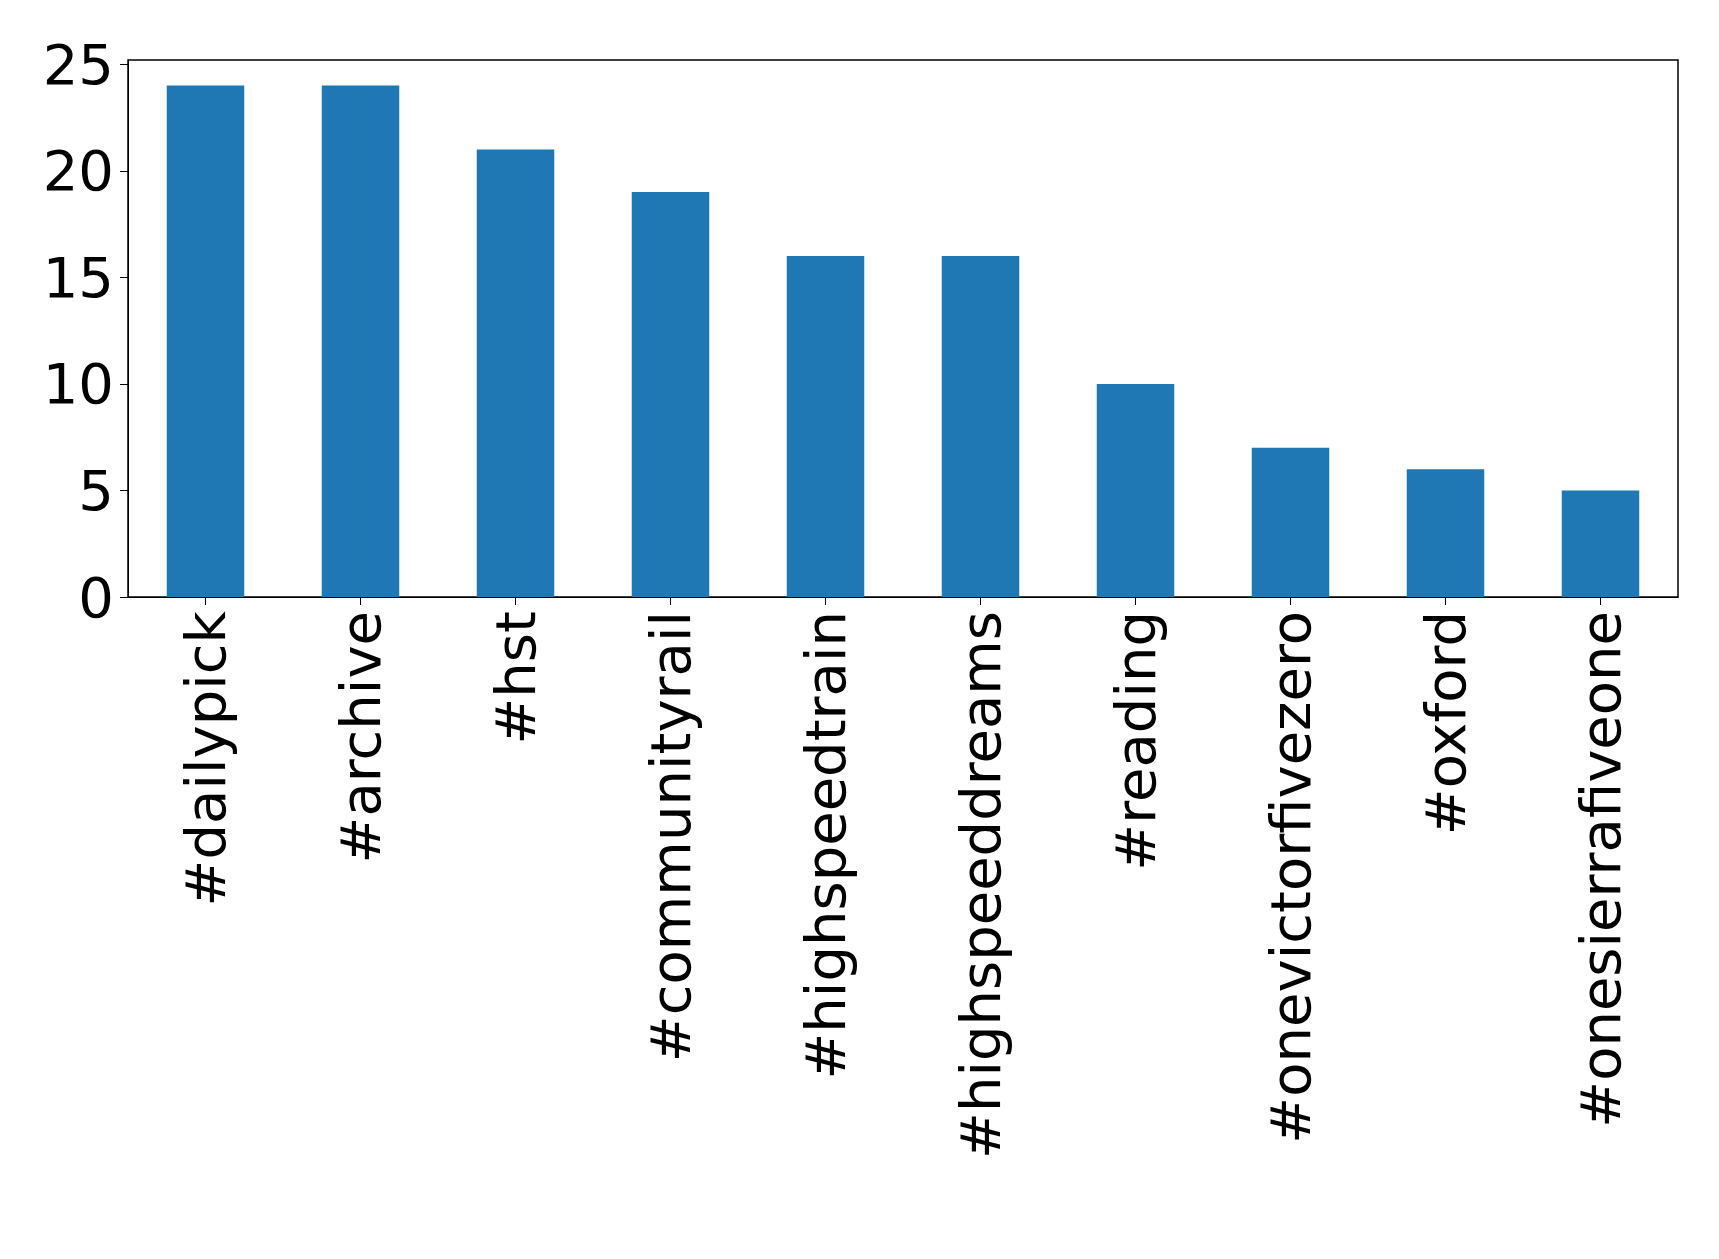 The height and width of the screenshot is (1259, 1719). What do you see at coordinates (360, 737) in the screenshot?
I see `x-tick-label: #archive` at bounding box center [360, 737].